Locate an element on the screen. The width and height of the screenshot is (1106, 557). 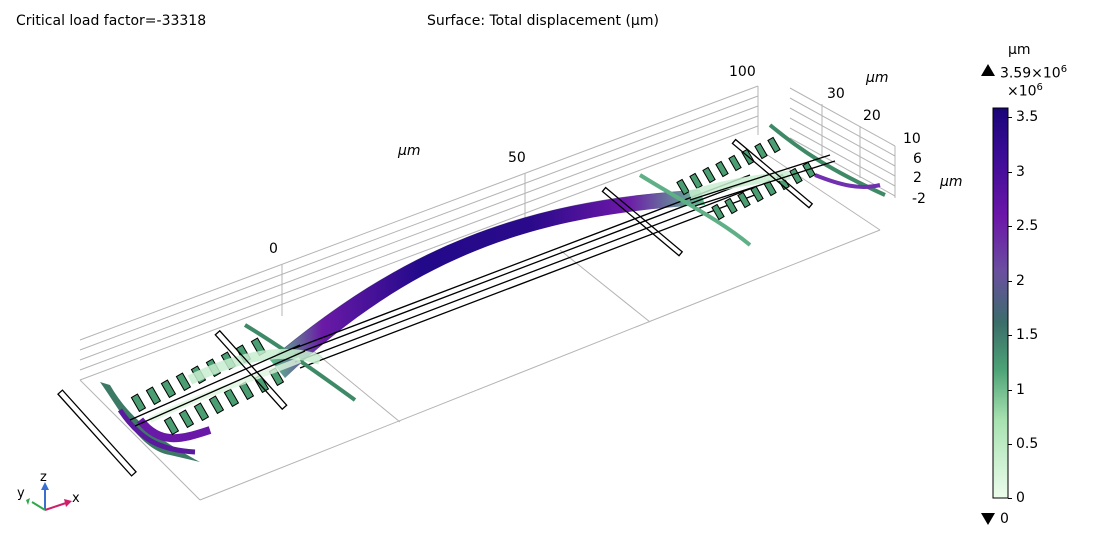
max-marker-icon is located at coordinates (988, 70).